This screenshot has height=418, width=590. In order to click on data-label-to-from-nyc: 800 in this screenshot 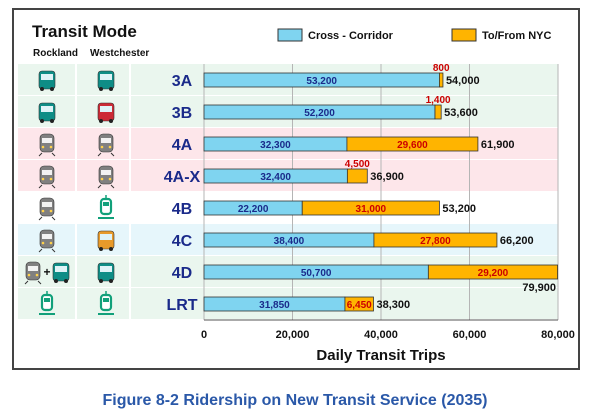, I will do `click(441, 68)`.